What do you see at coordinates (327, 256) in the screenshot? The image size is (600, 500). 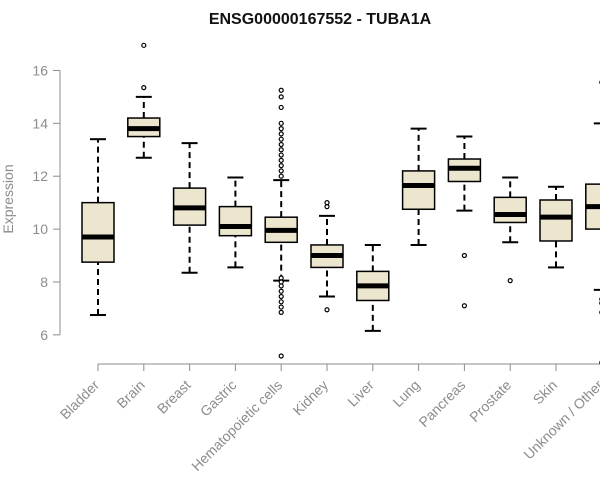 I see `box-kidney` at bounding box center [327, 256].